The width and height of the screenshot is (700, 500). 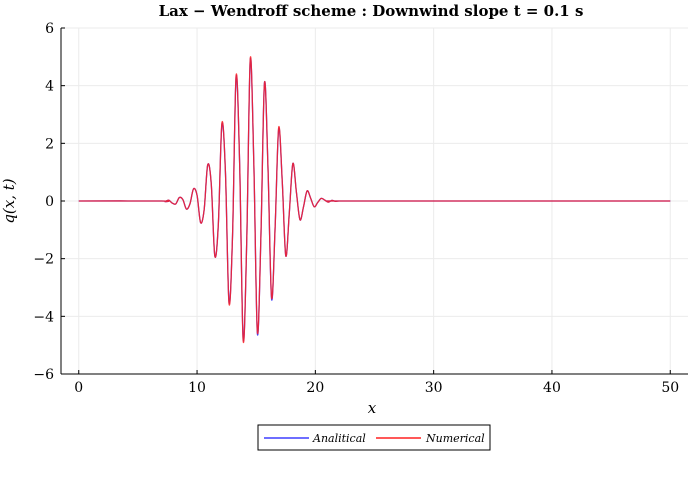 What do you see at coordinates (43, 260) in the screenshot?
I see `y-tick-label: −2` at bounding box center [43, 260].